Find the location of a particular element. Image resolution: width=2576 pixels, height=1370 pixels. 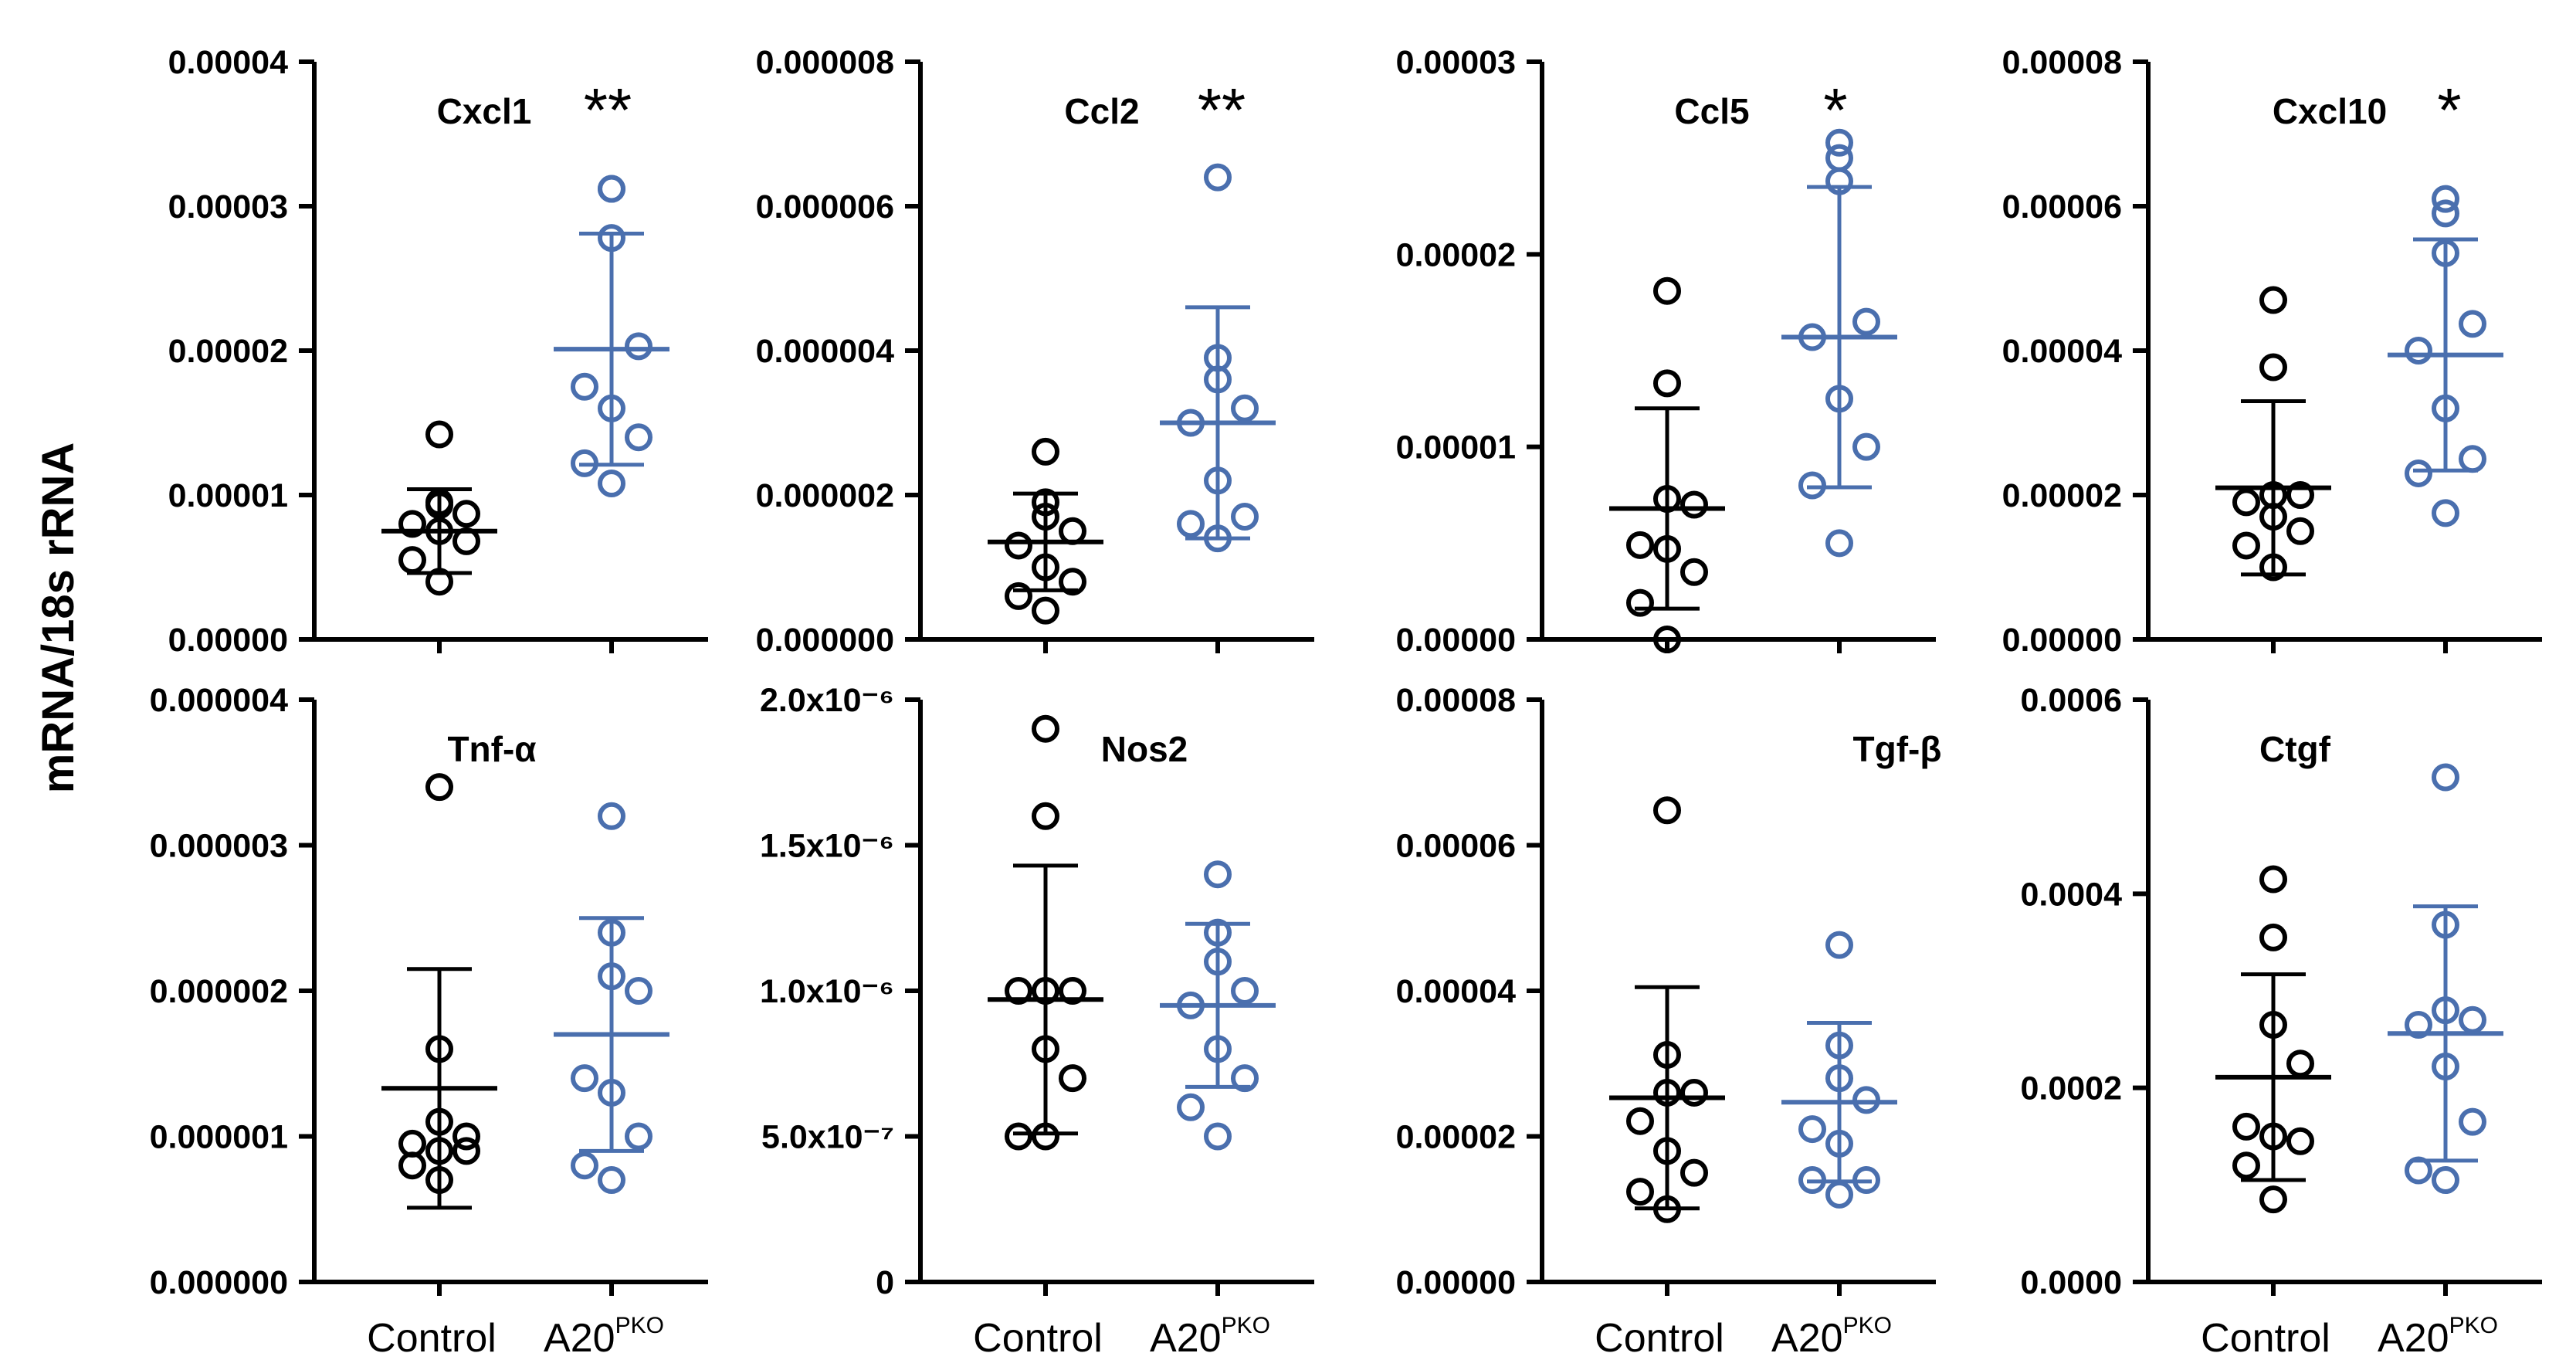

y-tick-label: 0.000006 is located at coordinates (825, 207).